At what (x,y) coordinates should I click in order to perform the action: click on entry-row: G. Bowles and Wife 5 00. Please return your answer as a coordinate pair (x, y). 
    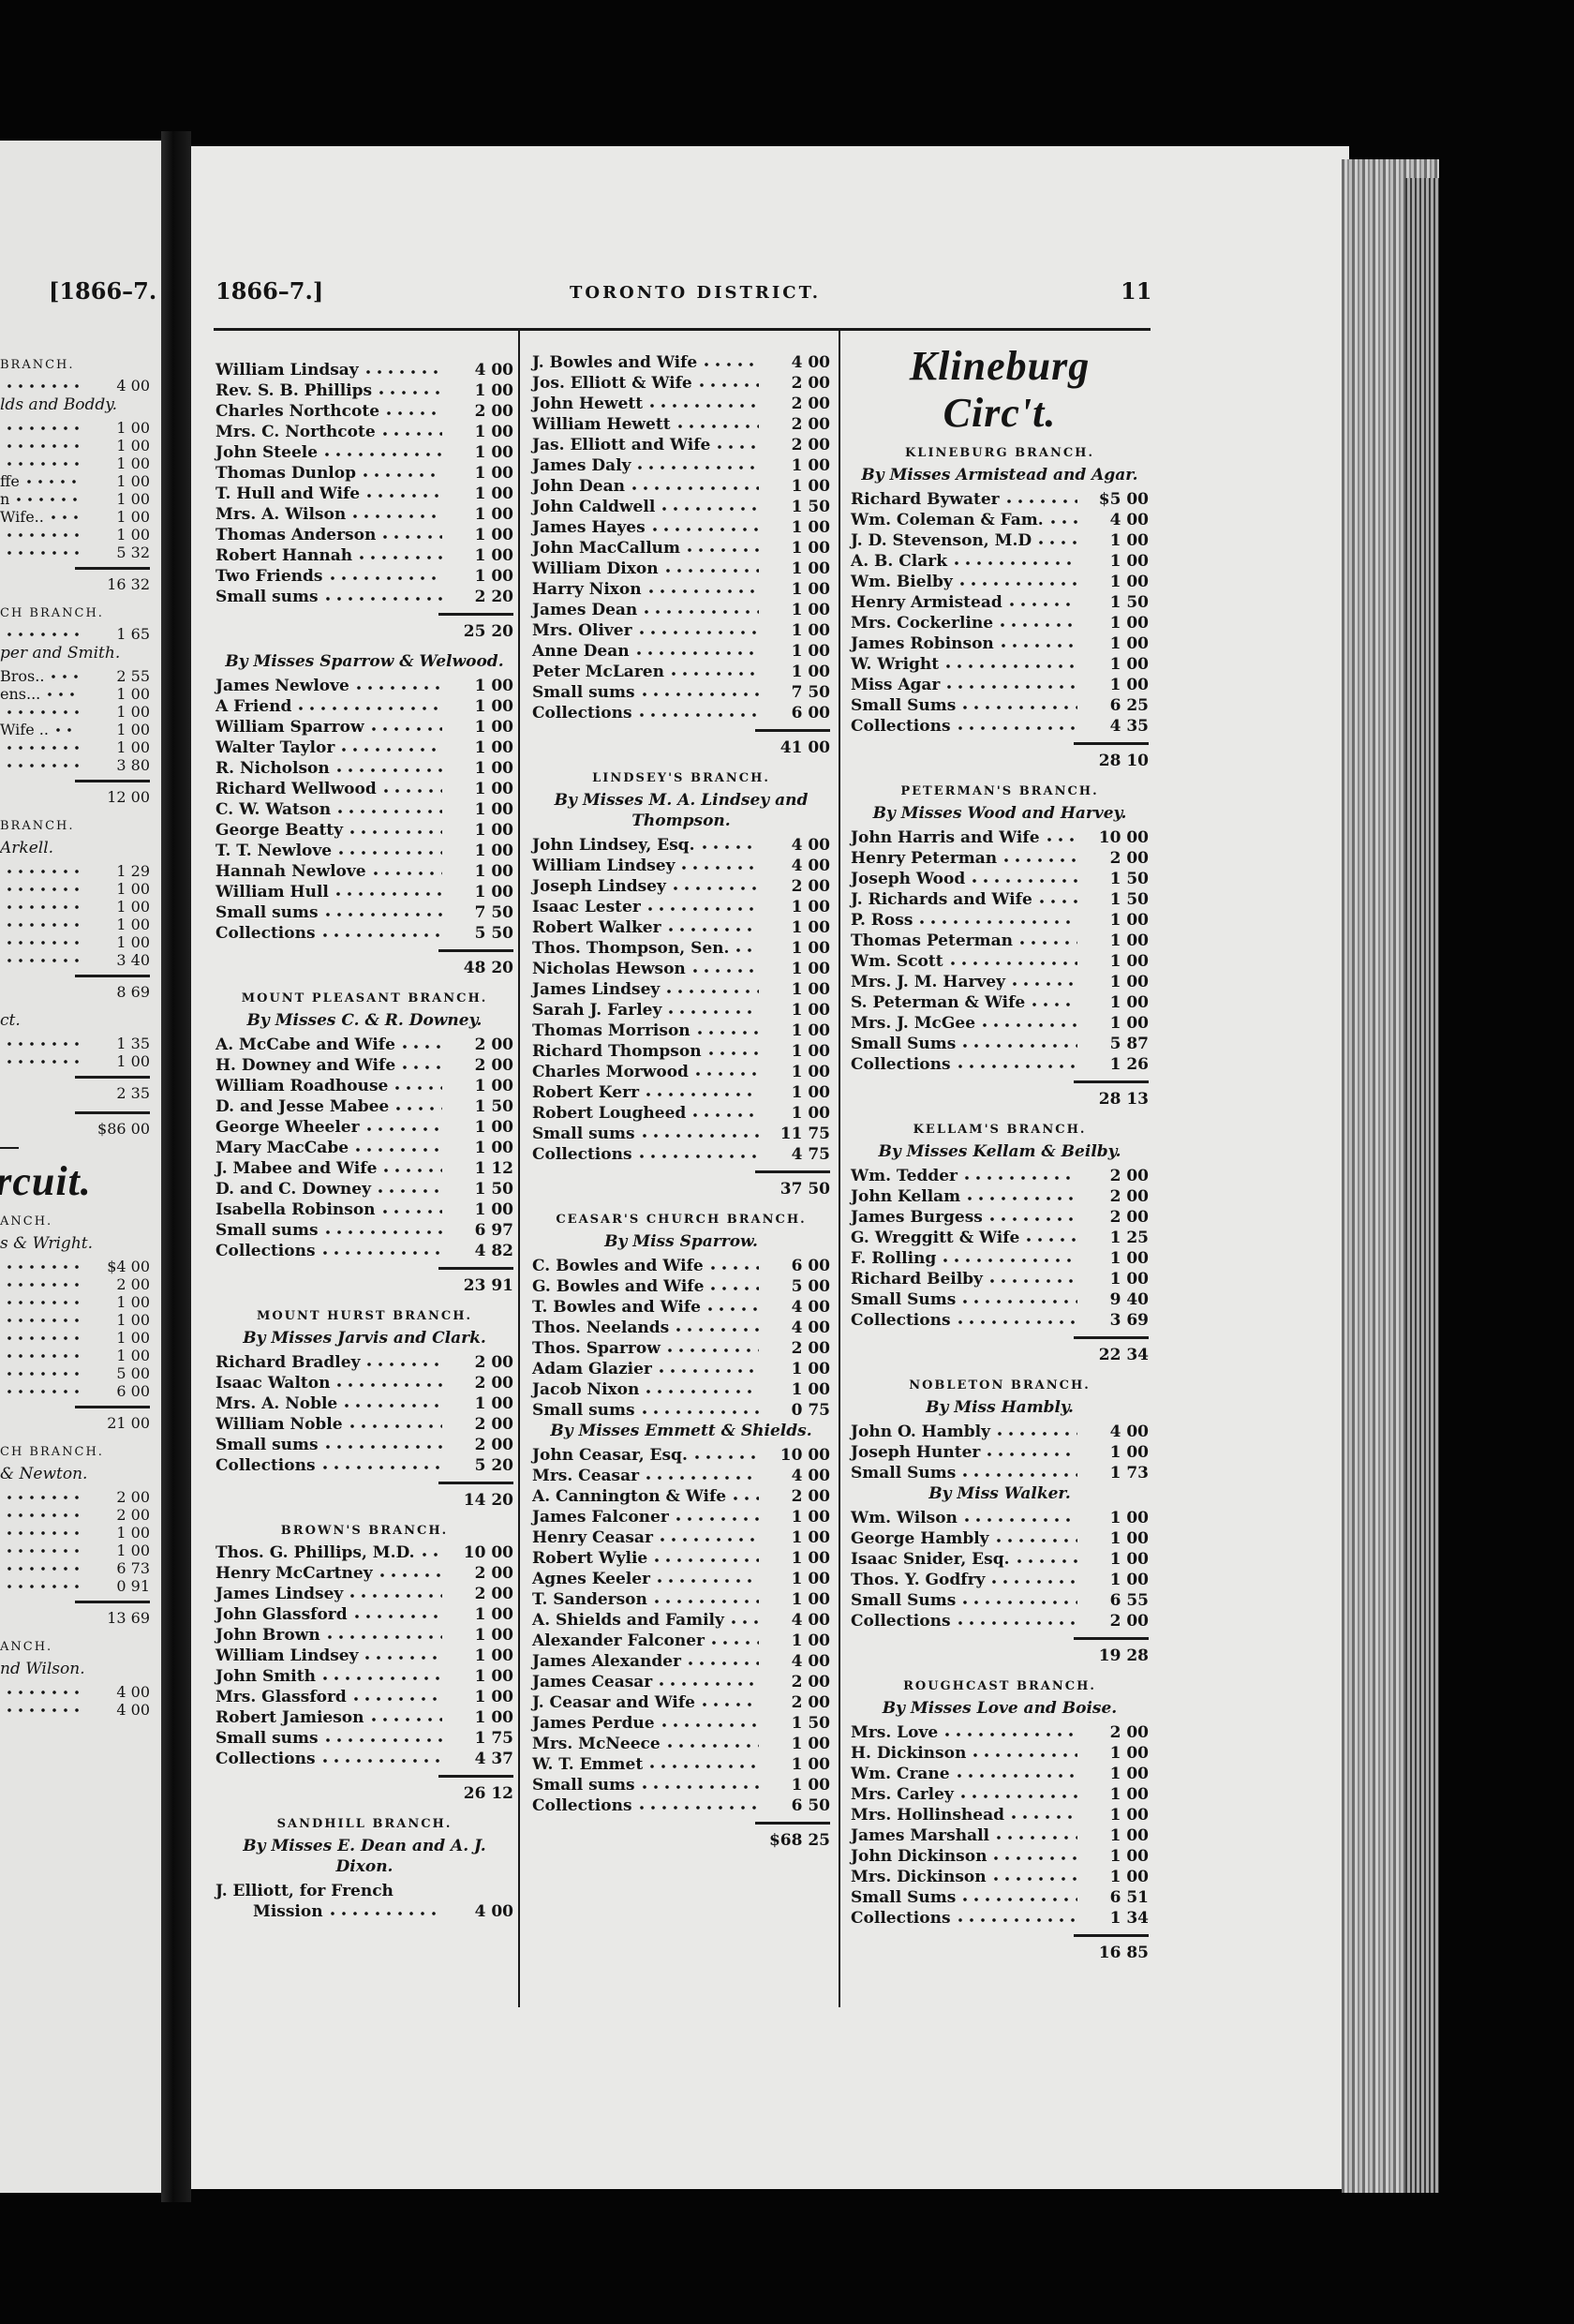
    Looking at the image, I should click on (681, 1286).